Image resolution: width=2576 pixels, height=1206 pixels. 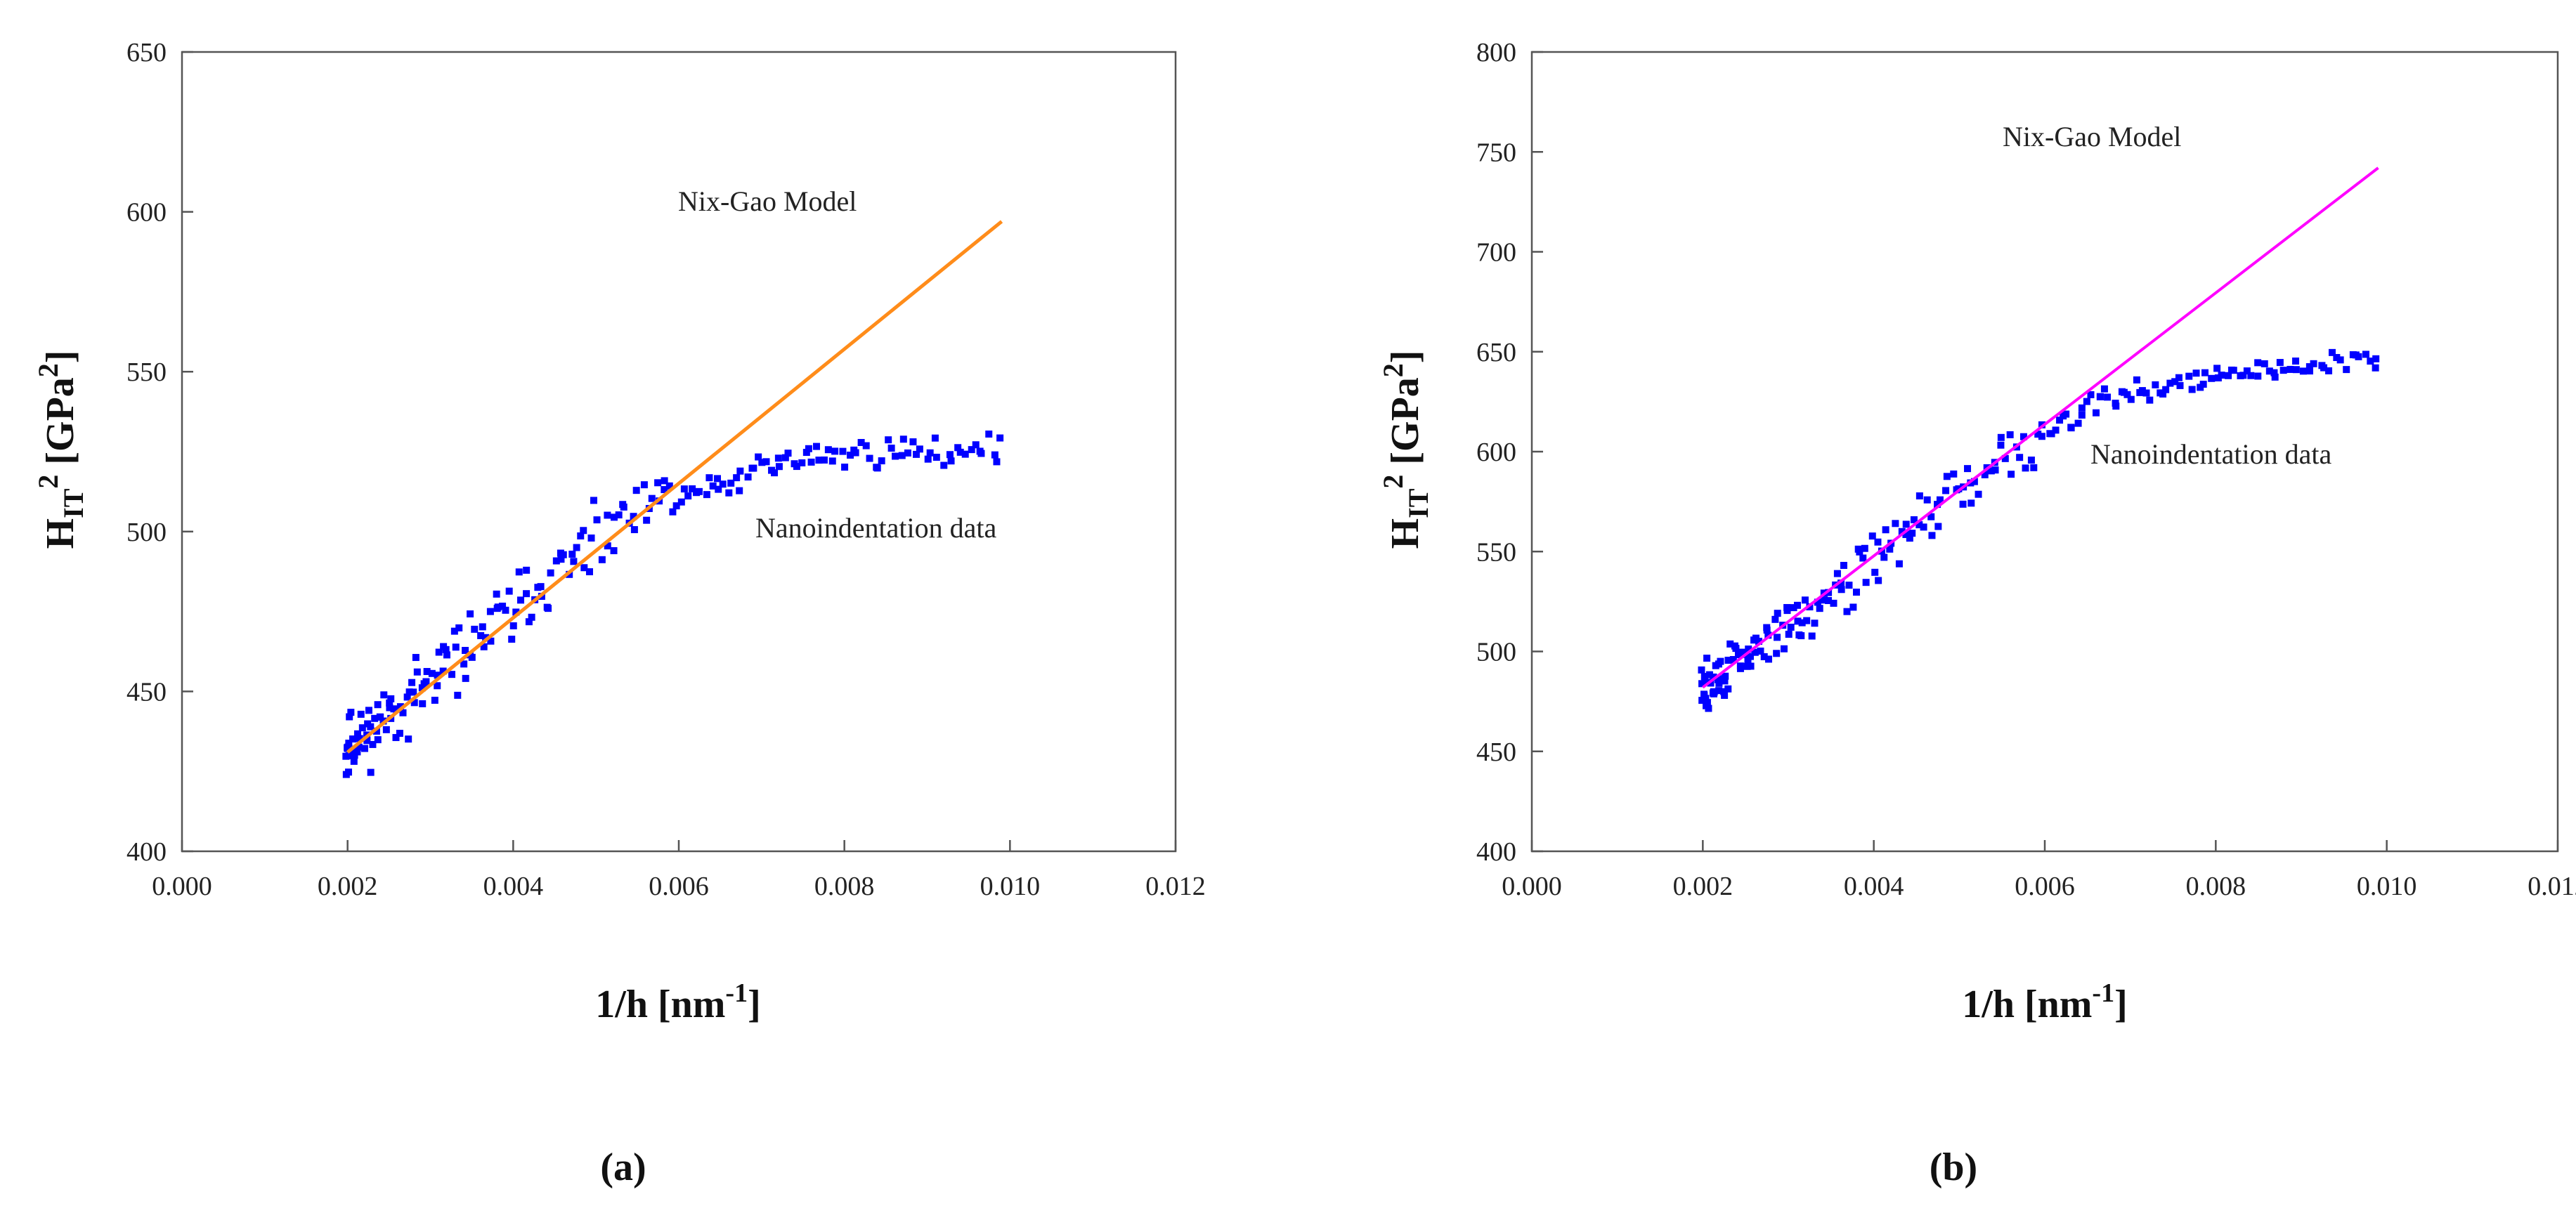 What do you see at coordinates (1405, 449) in the screenshot?
I see `y-axis-title-b: HIT2 [GPa2]` at bounding box center [1405, 449].